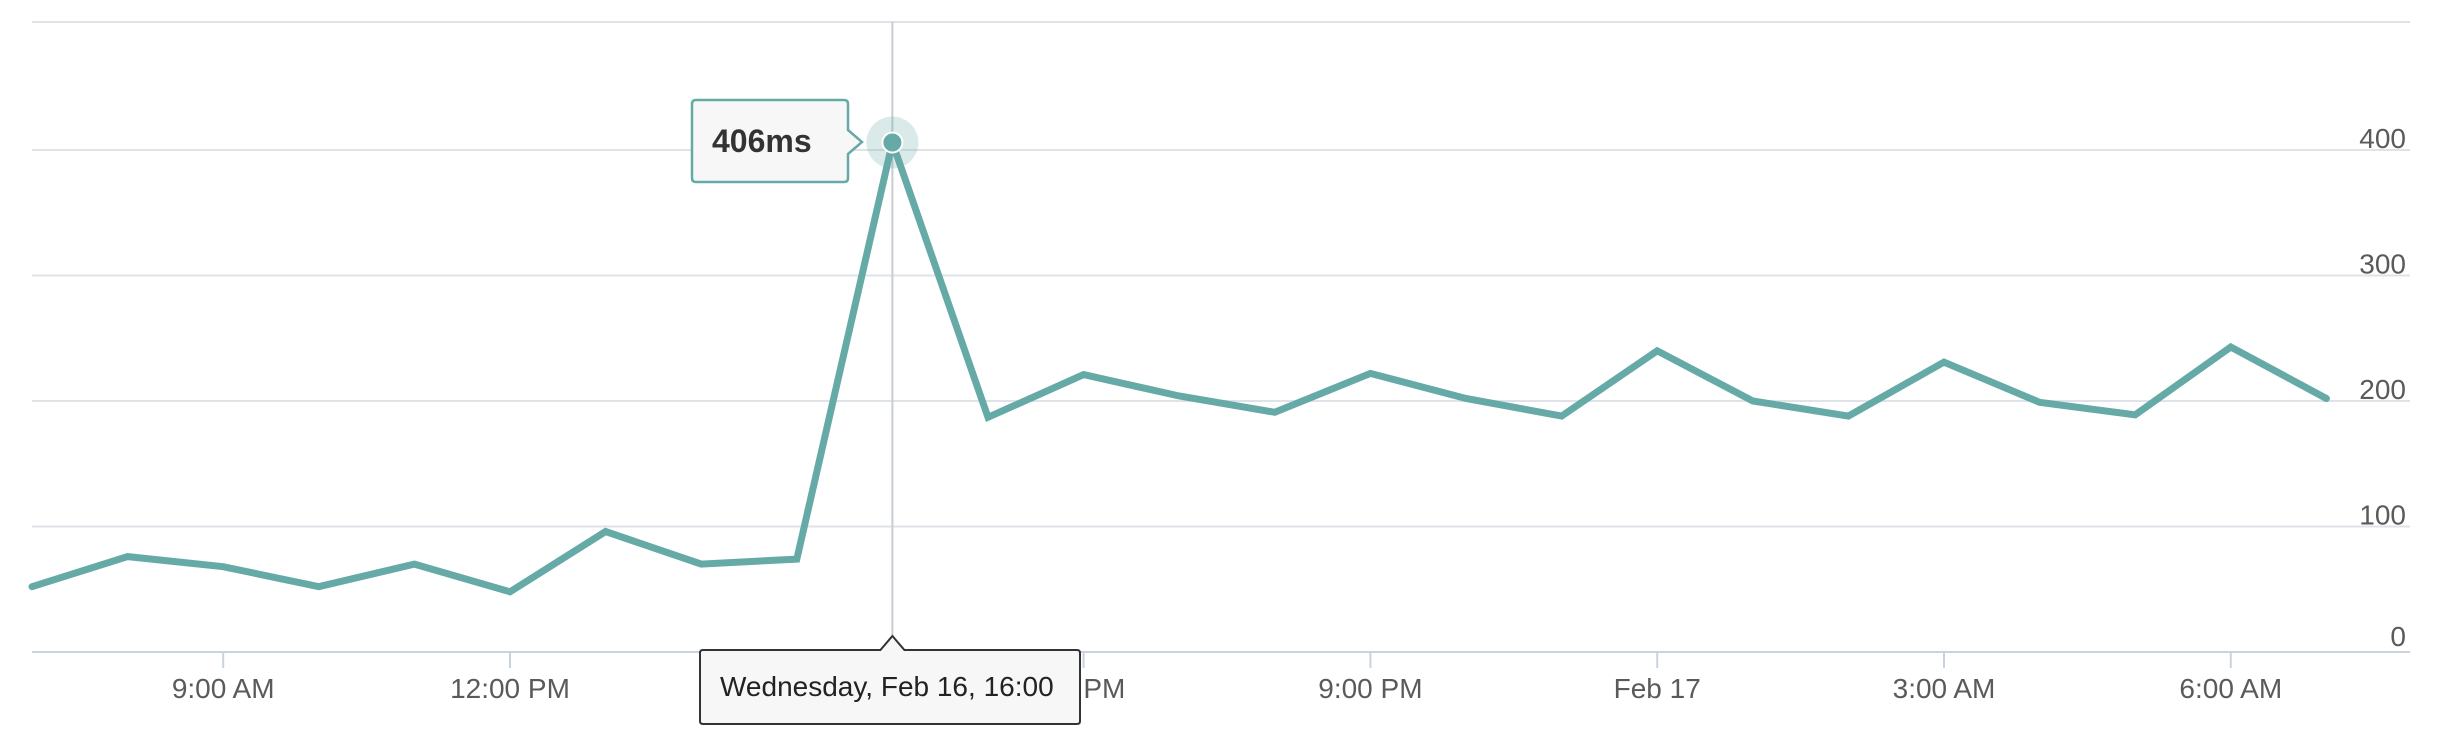  I want to click on hover-marker, so click(892, 142).